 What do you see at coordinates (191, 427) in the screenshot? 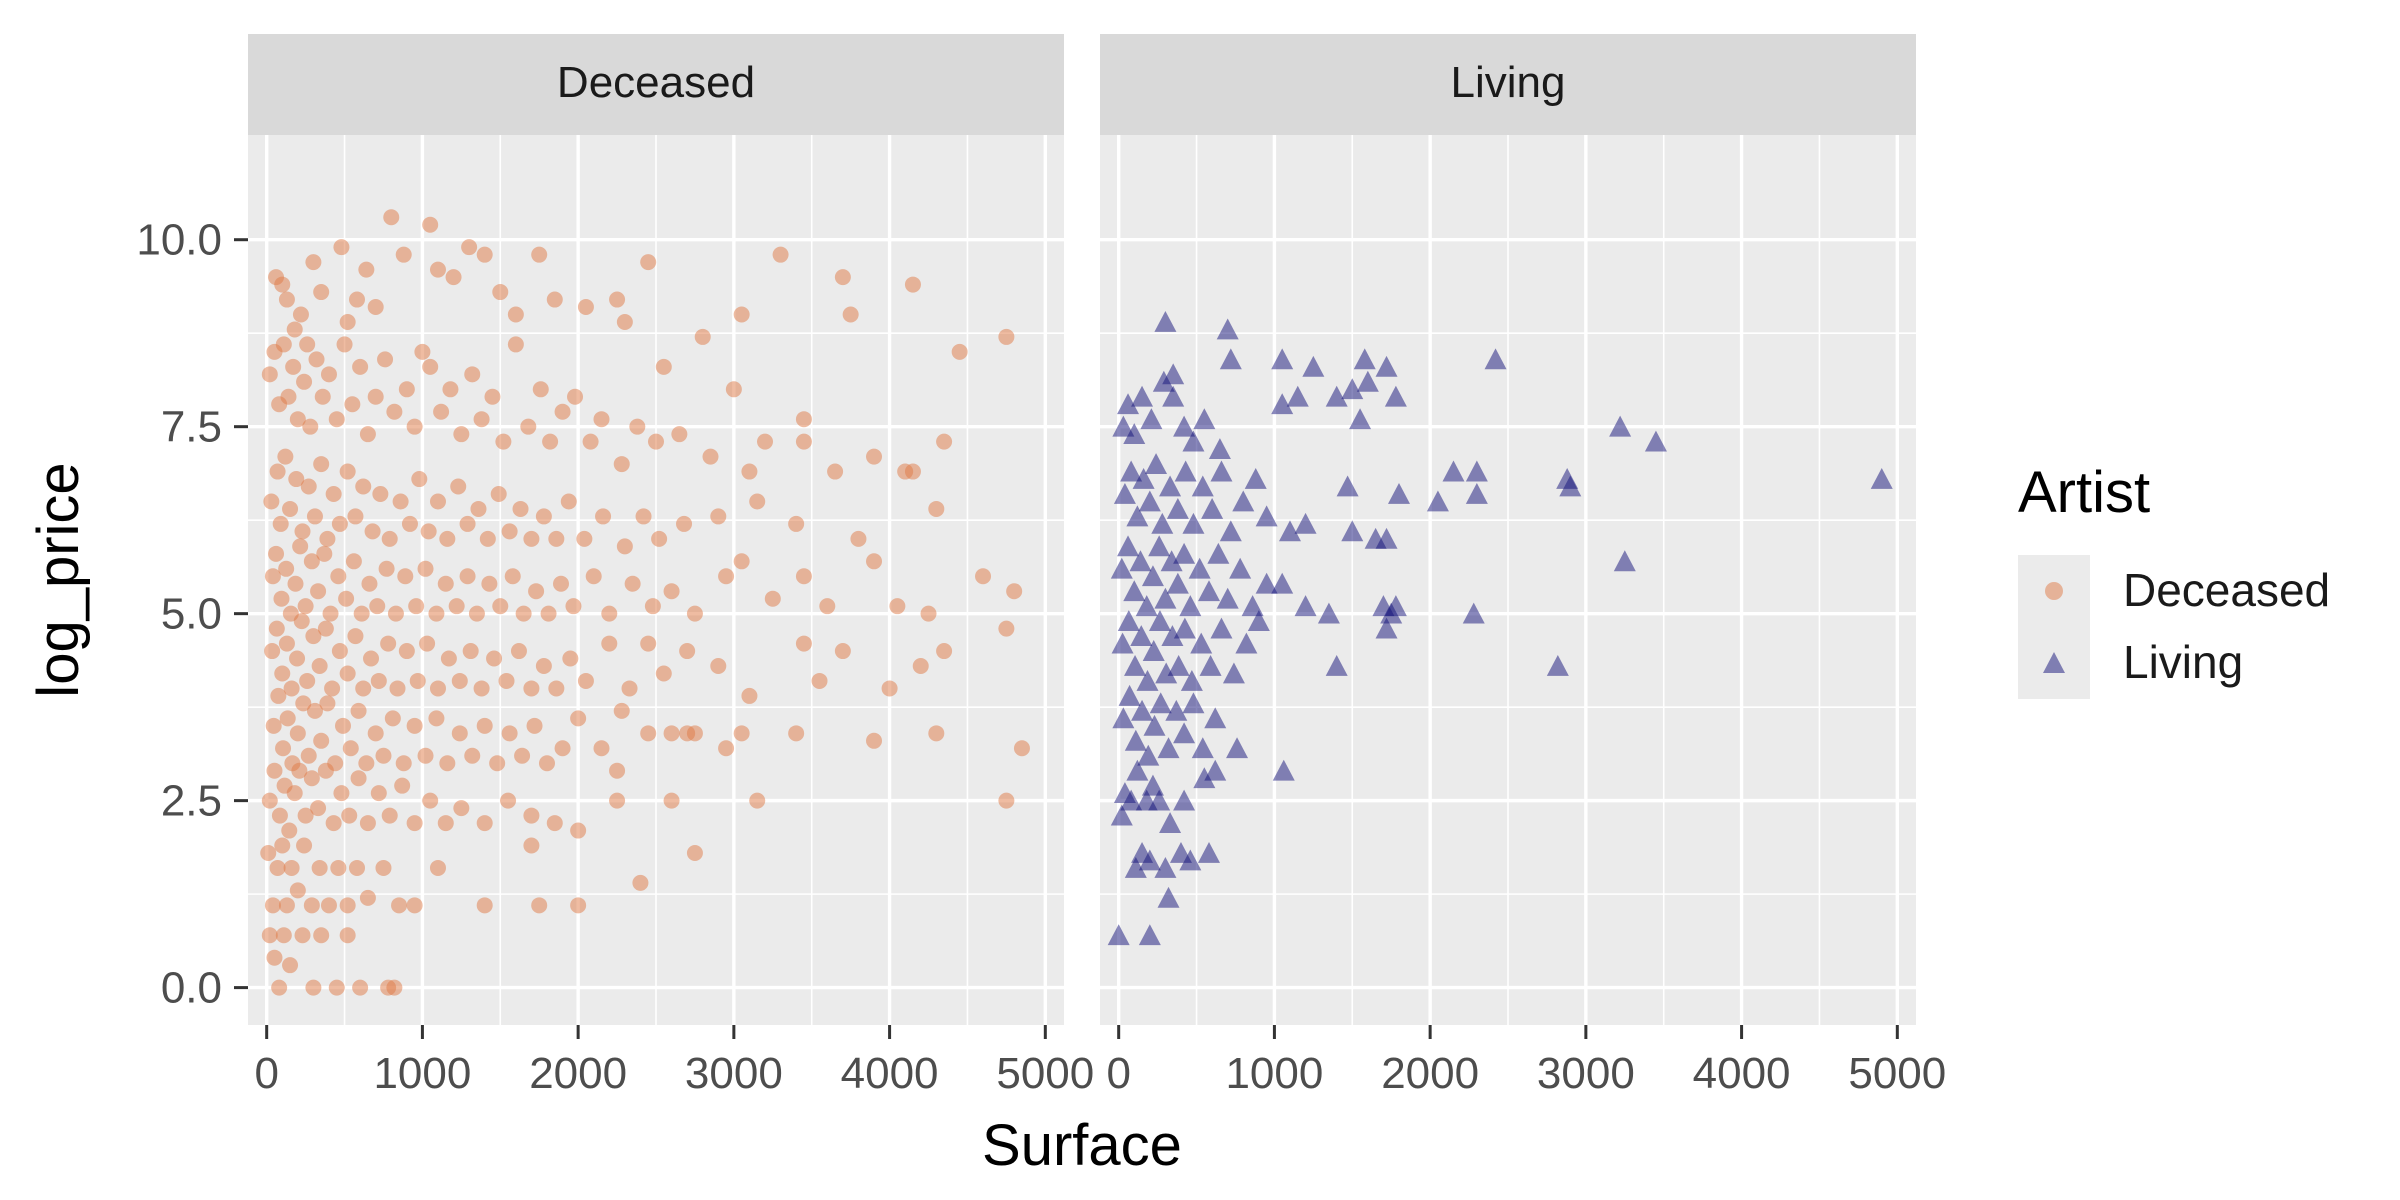
I see `y-tick-label: 7.5` at bounding box center [191, 427].